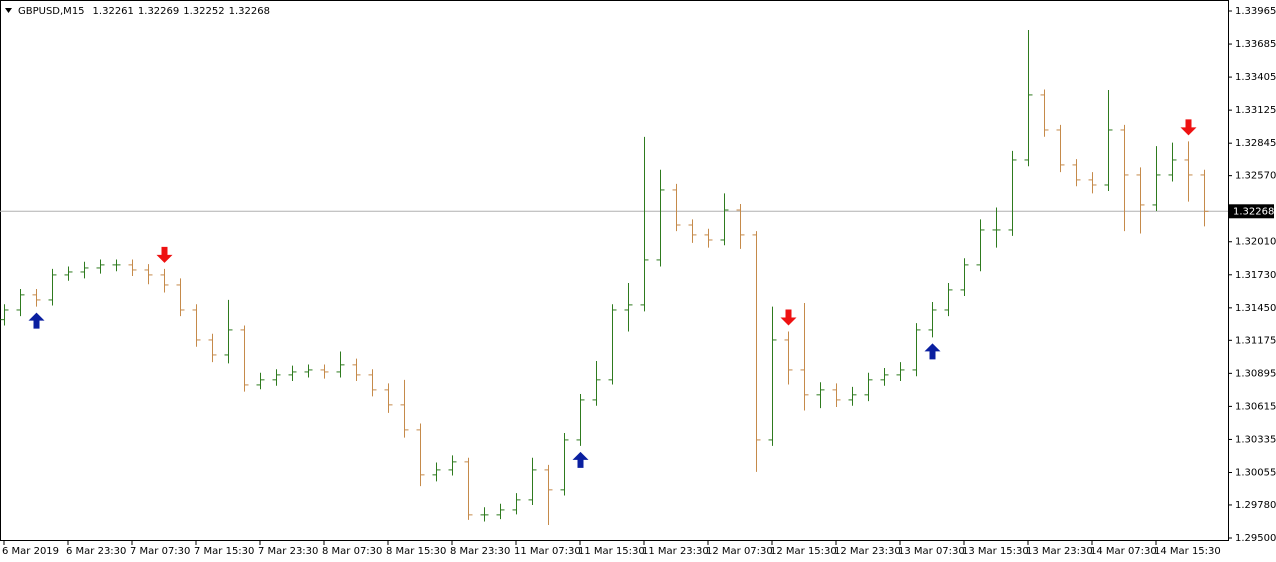 This screenshot has height=562, width=1276. I want to click on y-tick-label: 1.30335, so click(1255, 439).